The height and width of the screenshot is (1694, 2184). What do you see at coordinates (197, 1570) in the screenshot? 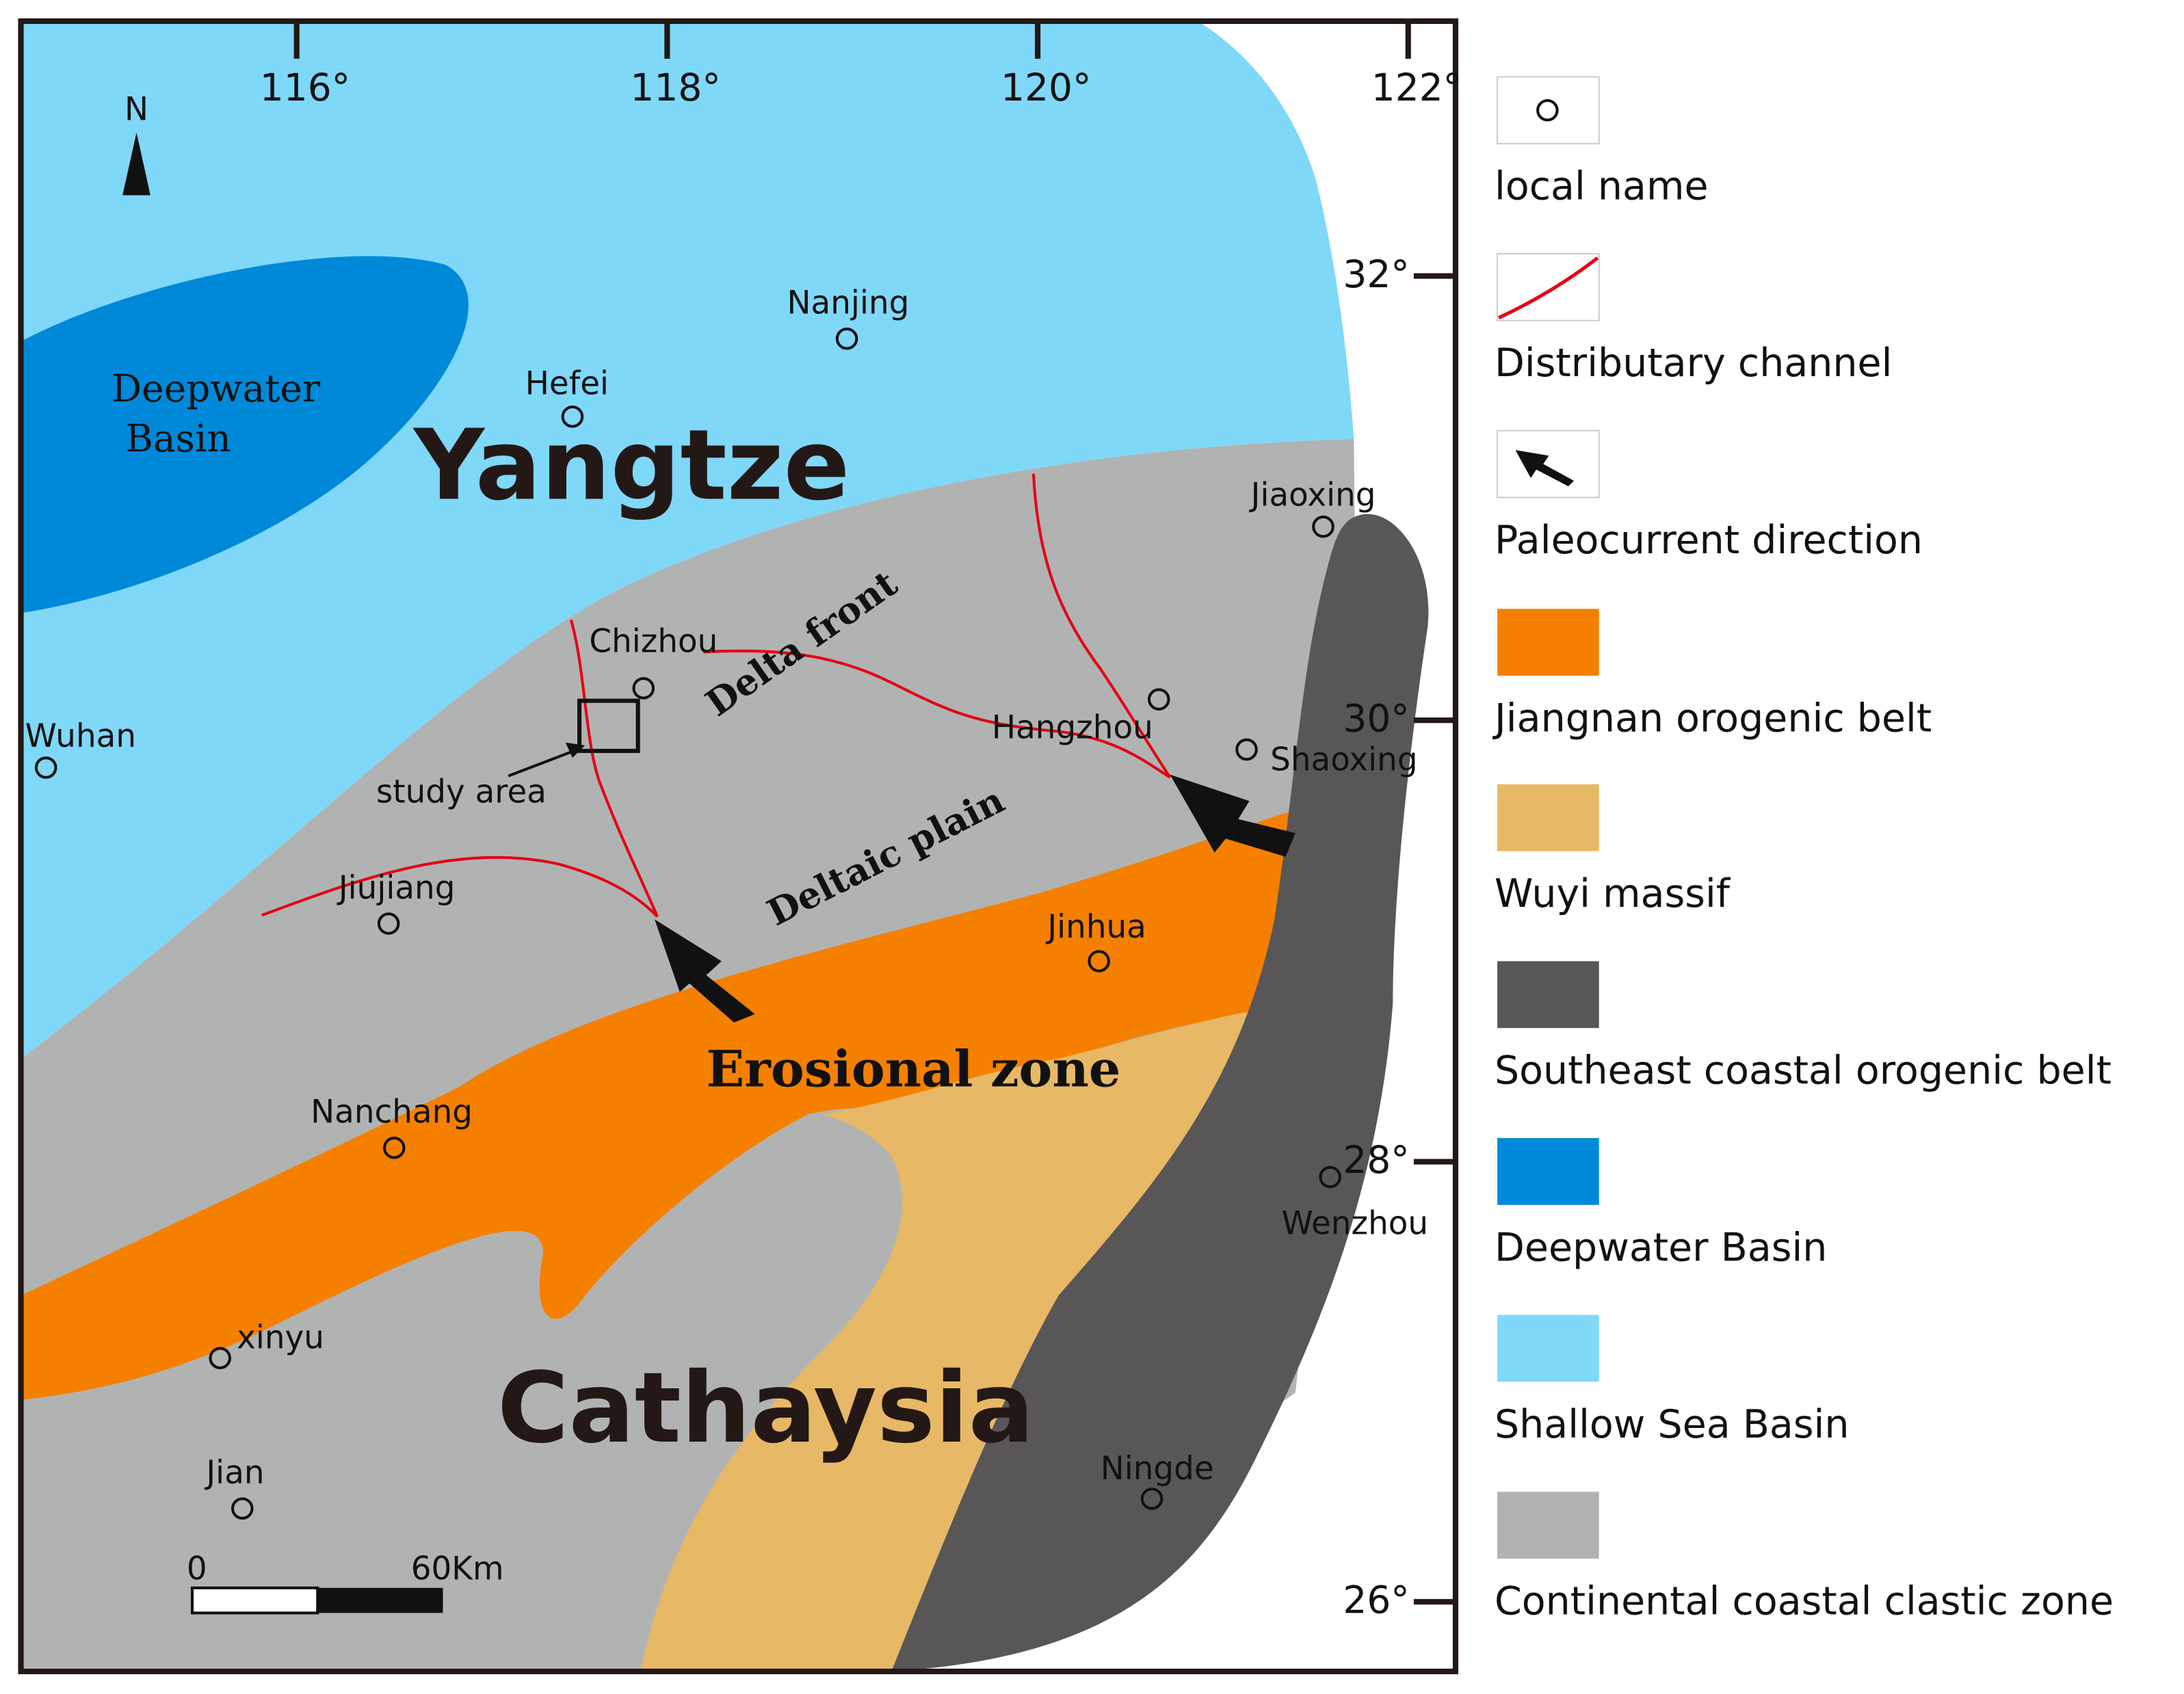
I see `scale-label: 0` at bounding box center [197, 1570].